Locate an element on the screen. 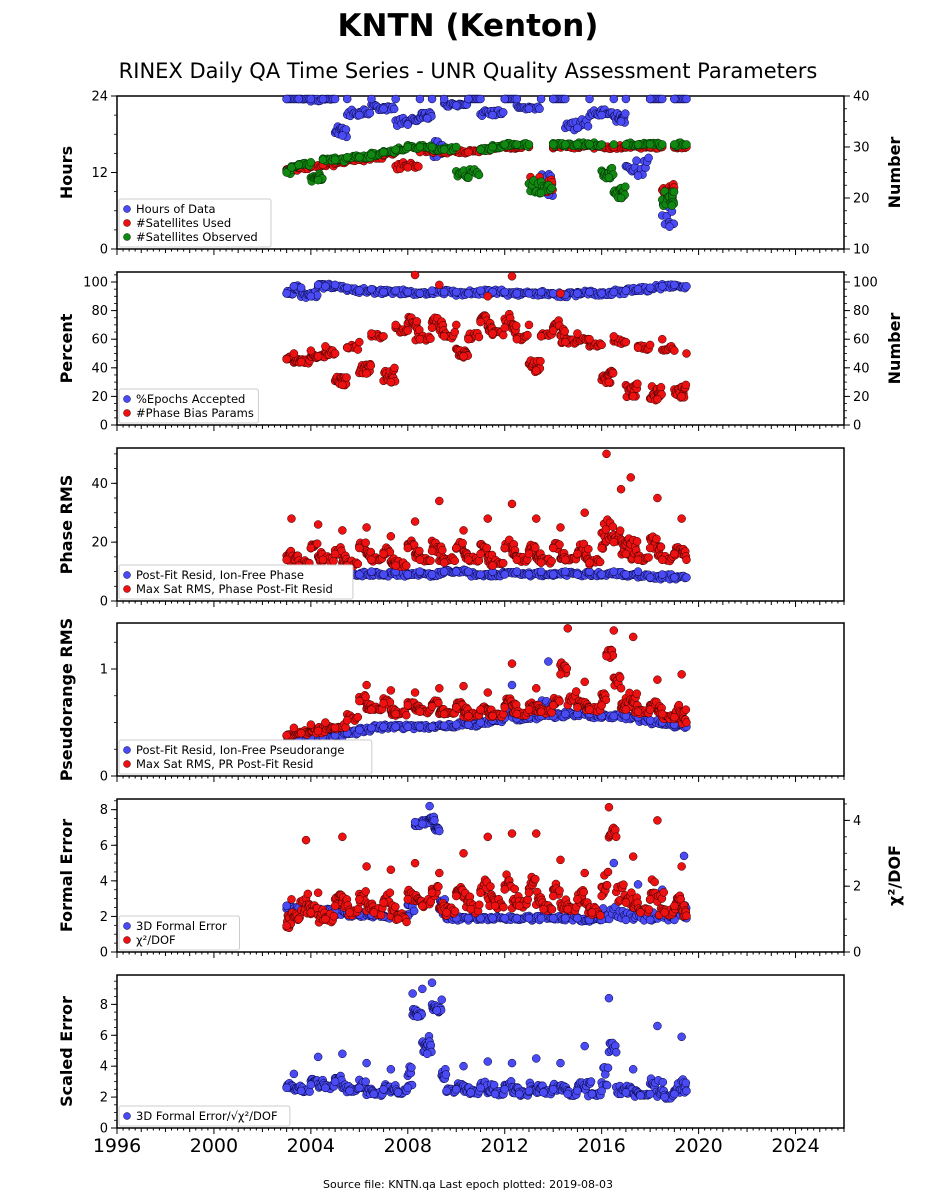 The height and width of the screenshot is (1204, 937). y2-tick-label: 20 is located at coordinates (861, 199).